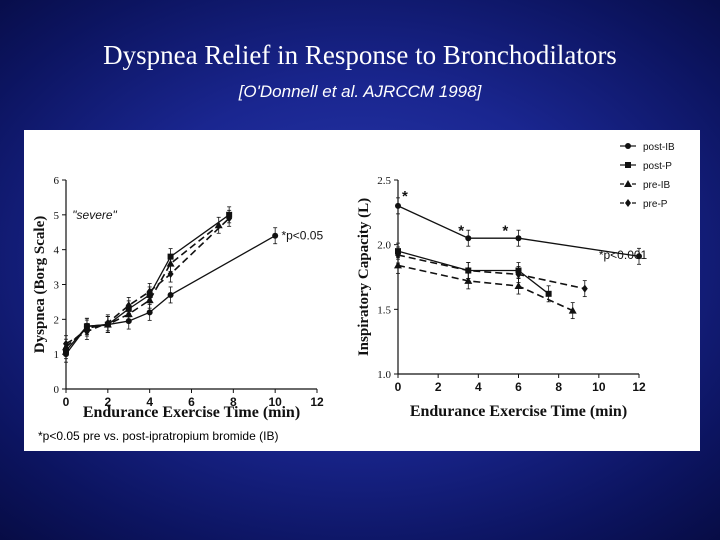  Describe the element at coordinates (655, 204) in the screenshot. I see `legend-label: pre-P` at that location.